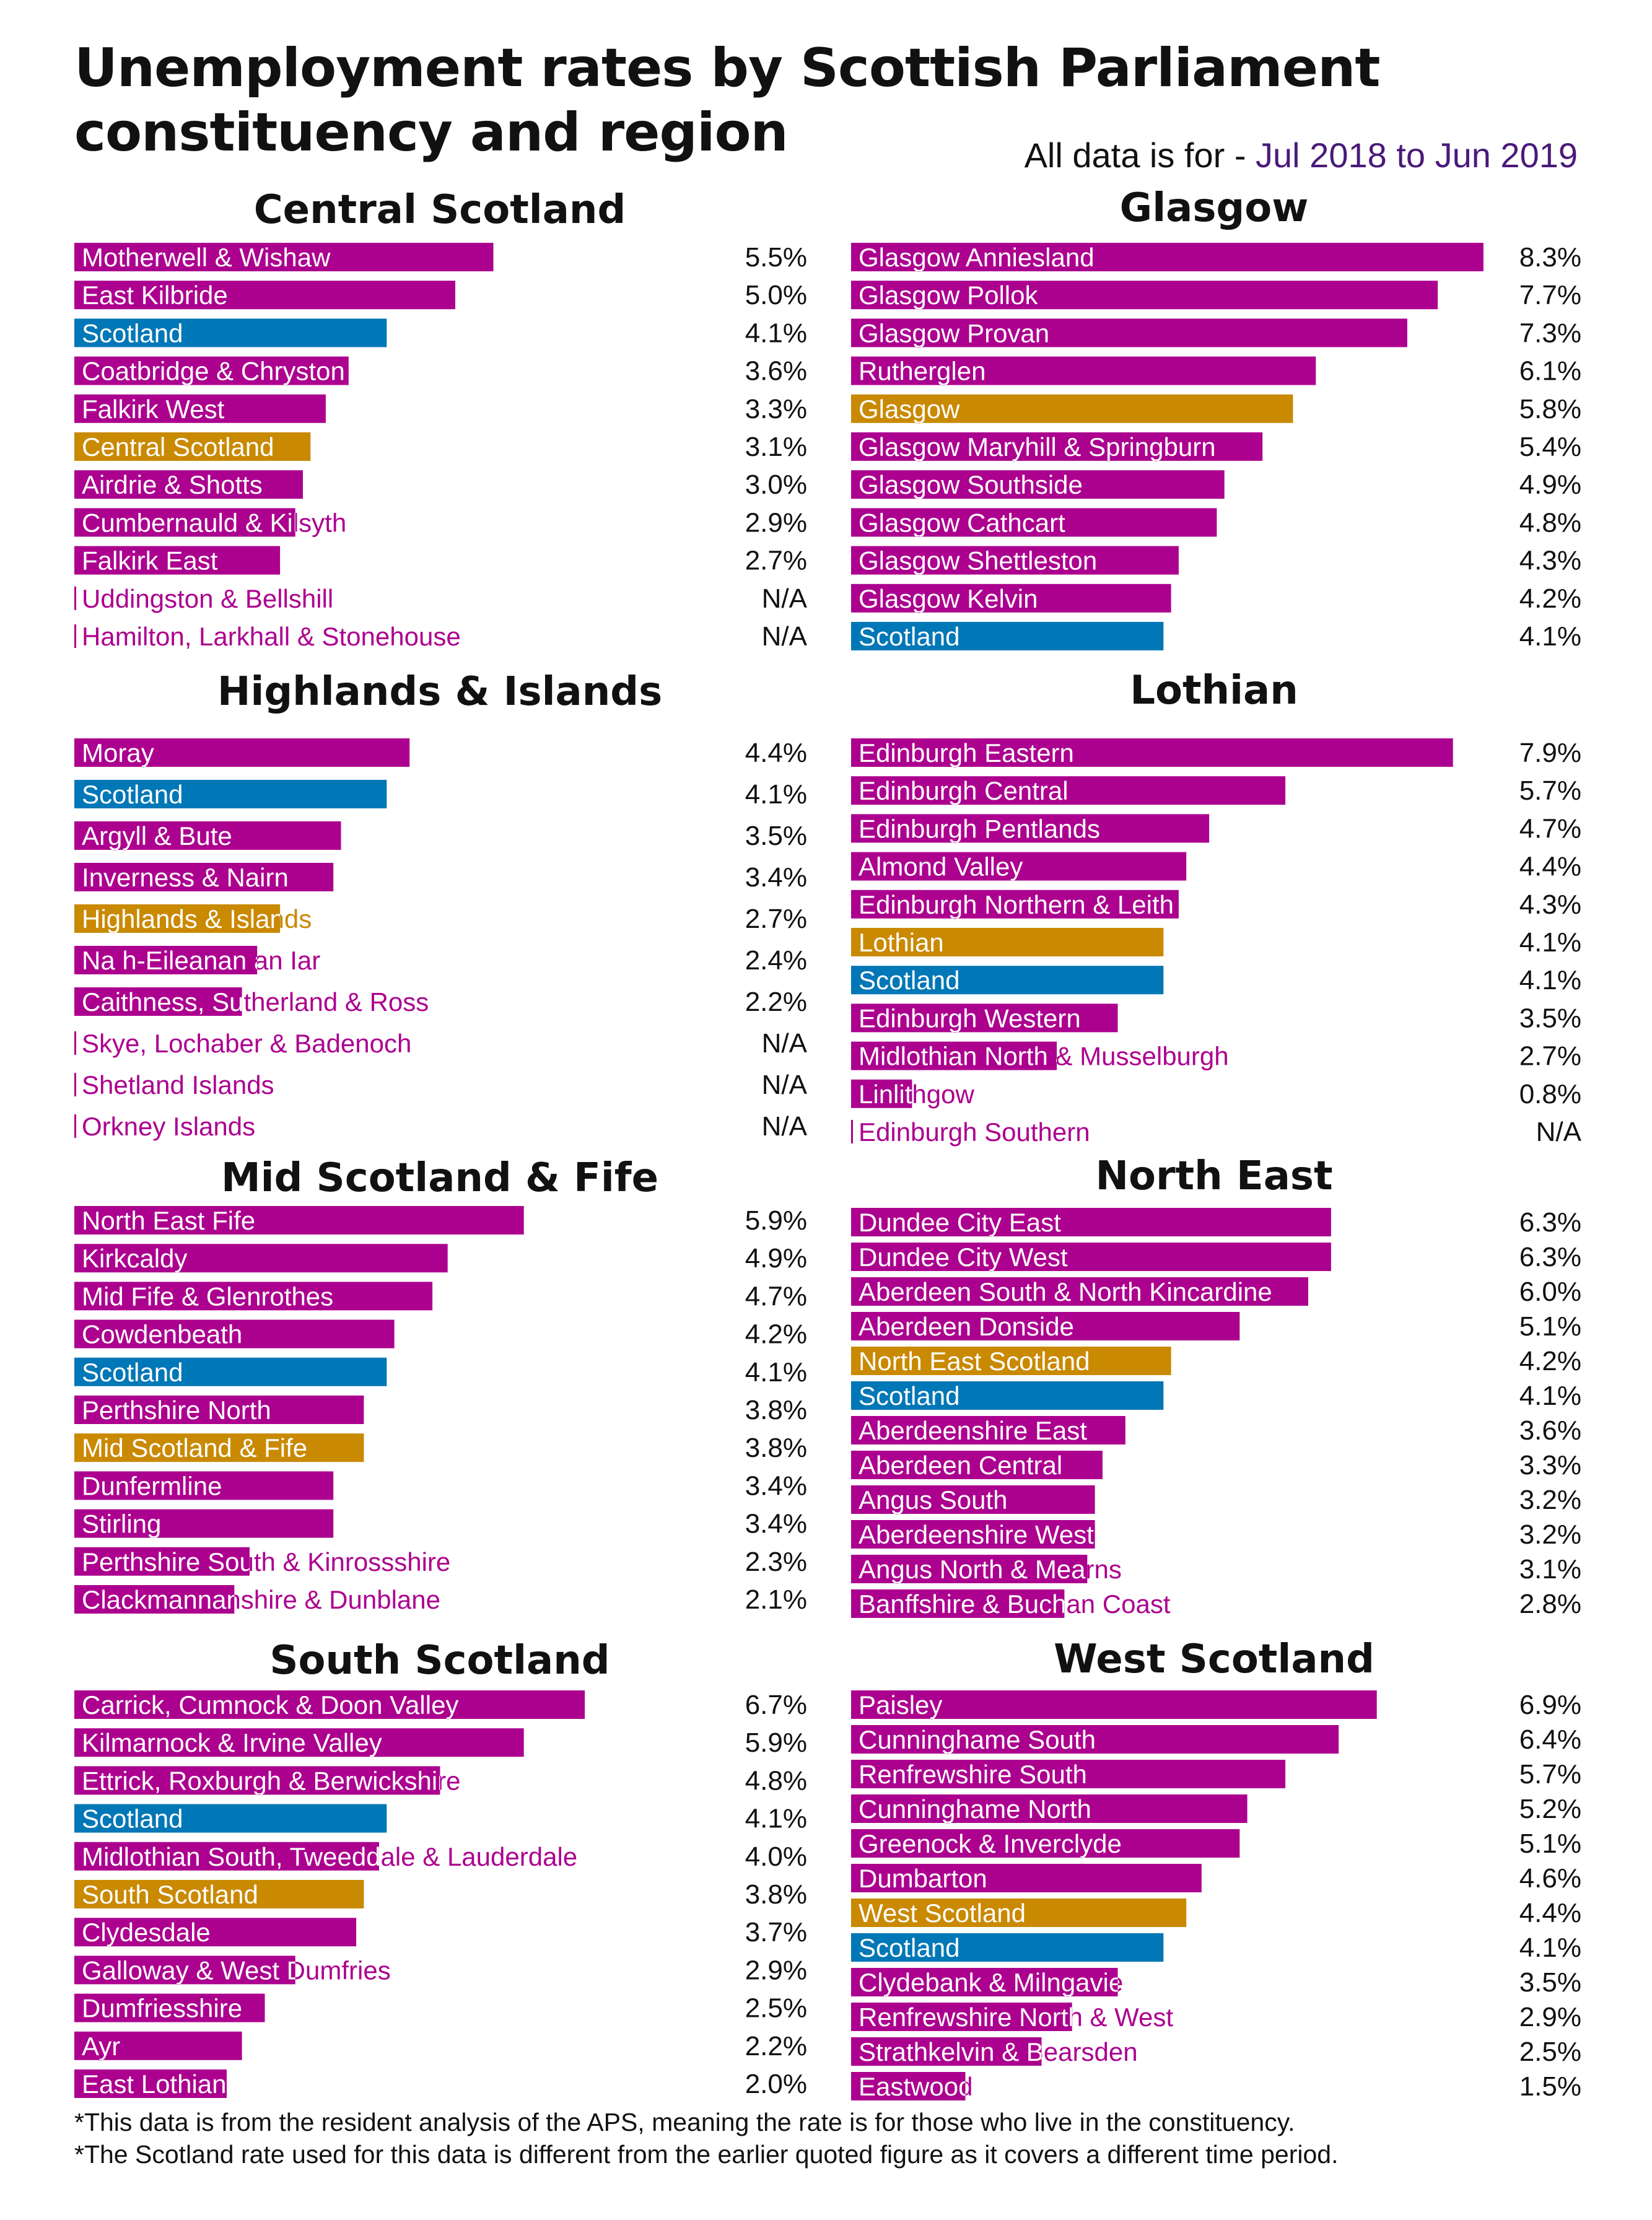  I want to click on row-label: Edinburgh Pentlands, so click(979, 828).